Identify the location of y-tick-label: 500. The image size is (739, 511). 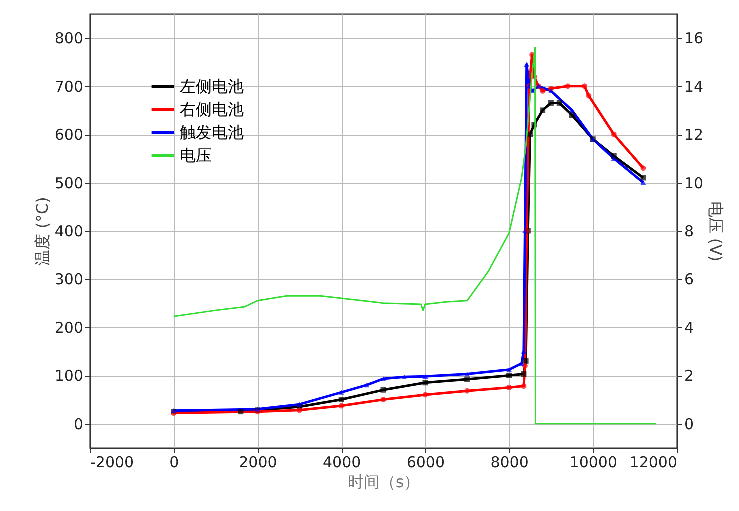
(69, 183).